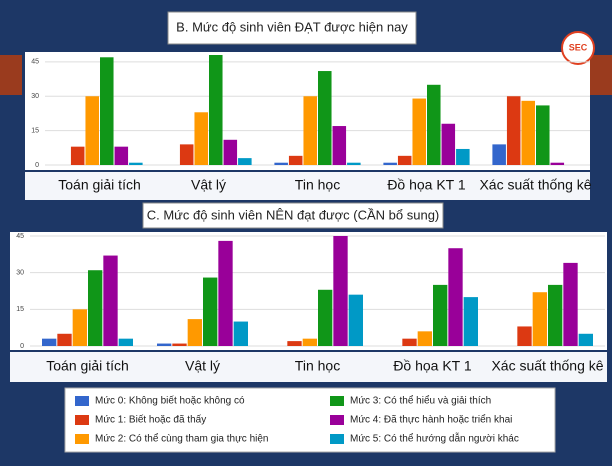 The image size is (612, 466). What do you see at coordinates (150, 420) in the screenshot?
I see `legend-label: Mức 1: Biết hoặc đã thấy` at bounding box center [150, 420].